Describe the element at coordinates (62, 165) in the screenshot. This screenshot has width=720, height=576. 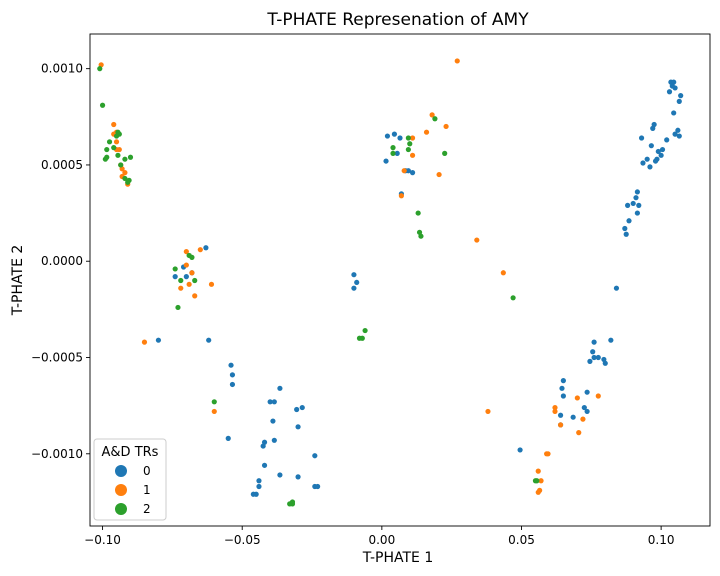
I see `y-tick-label: 0.0005` at that location.